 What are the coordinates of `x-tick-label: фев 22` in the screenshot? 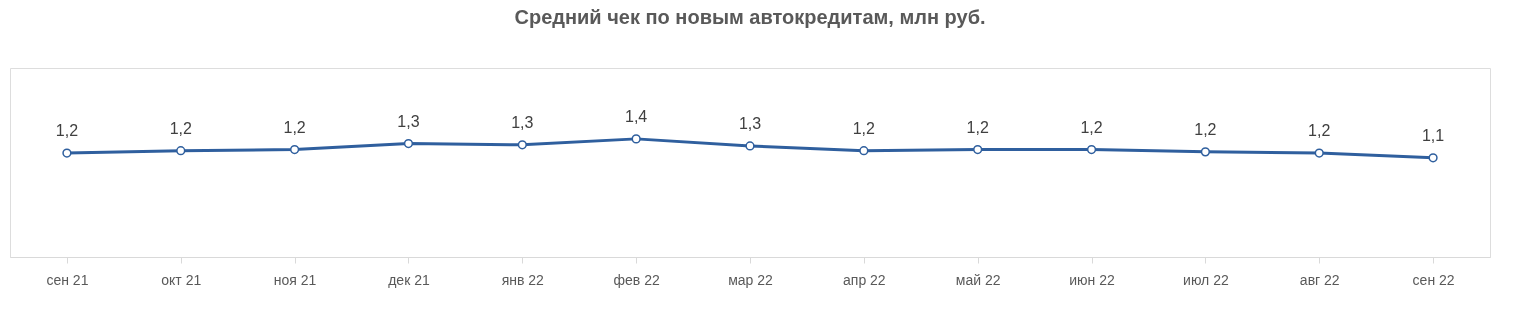 It's located at (636, 279).